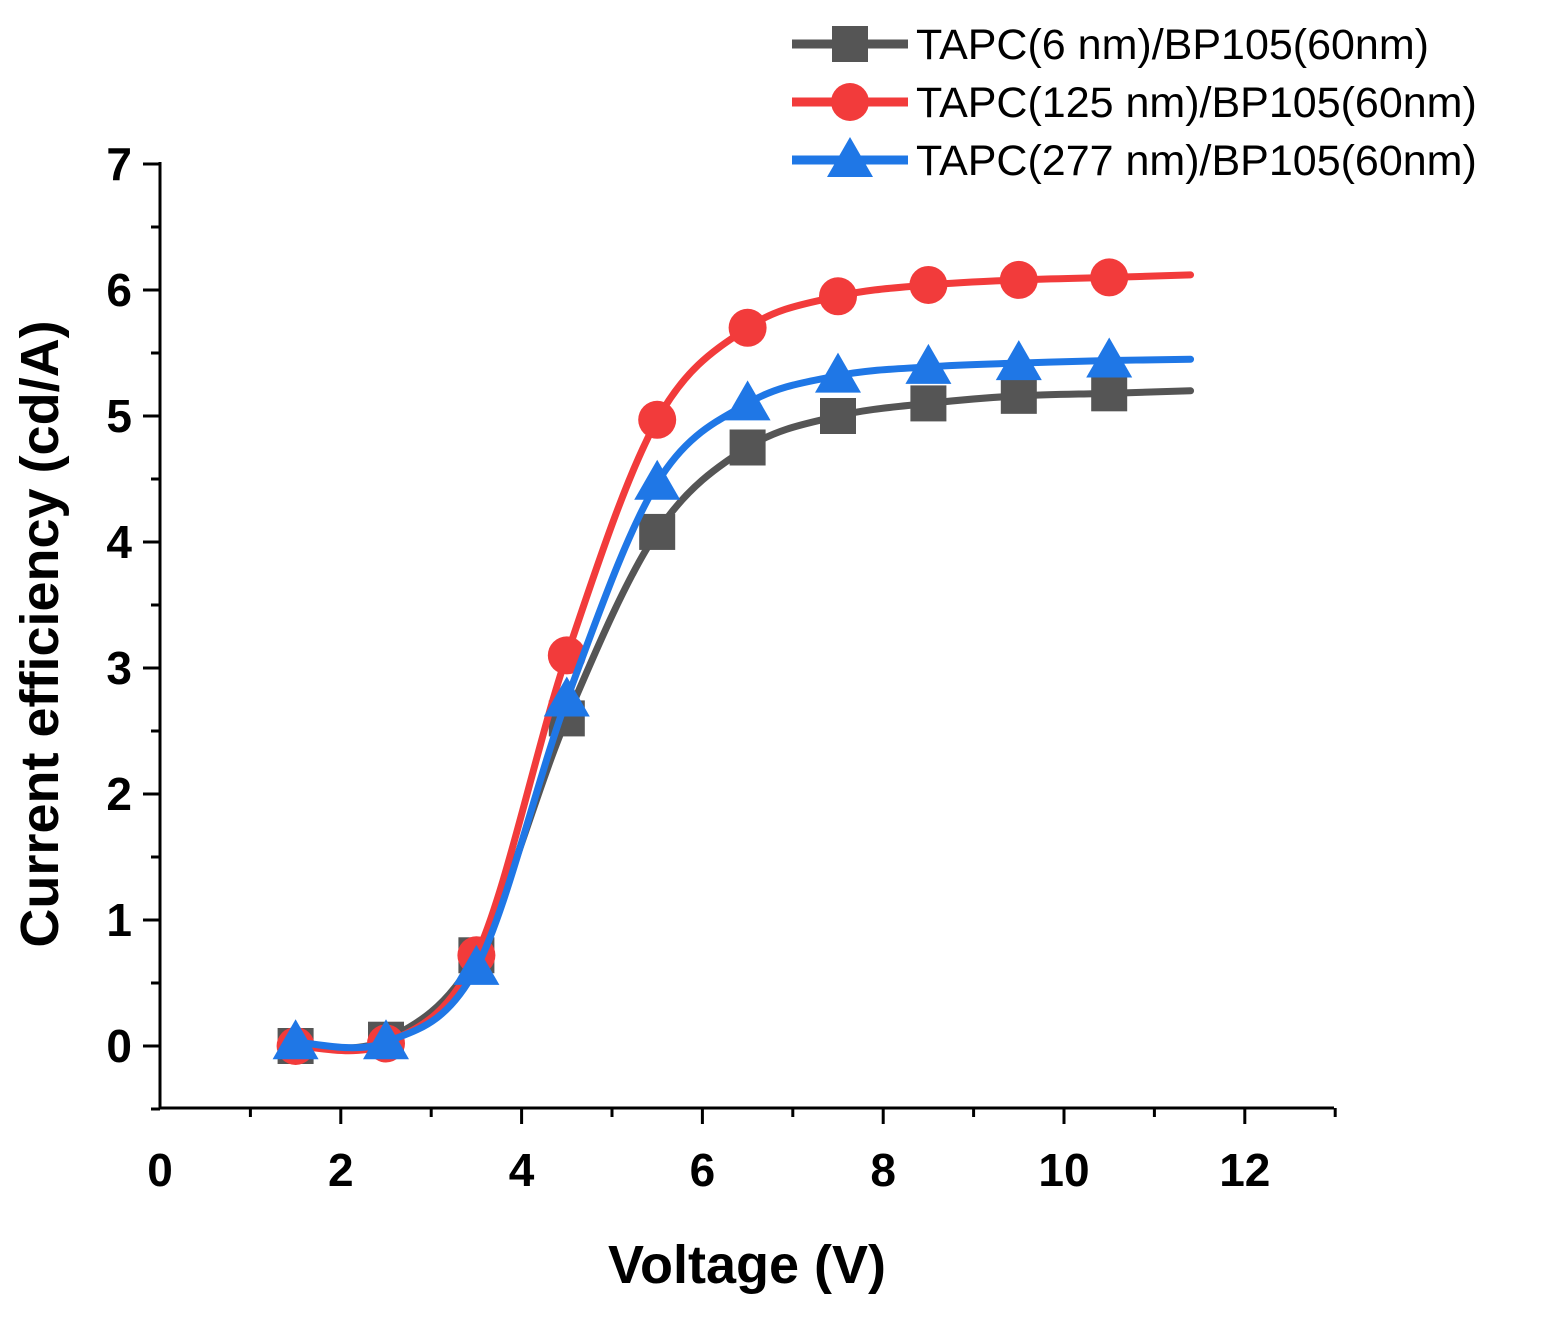 This screenshot has height=1317, width=1560. What do you see at coordinates (119, 290) in the screenshot?
I see `y-tick-label: 6` at bounding box center [119, 290].